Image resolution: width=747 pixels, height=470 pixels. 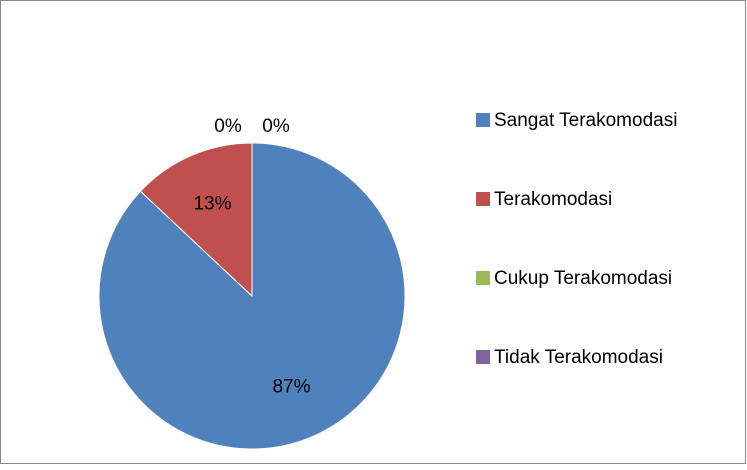 I want to click on pie-slice, so click(x=196, y=220).